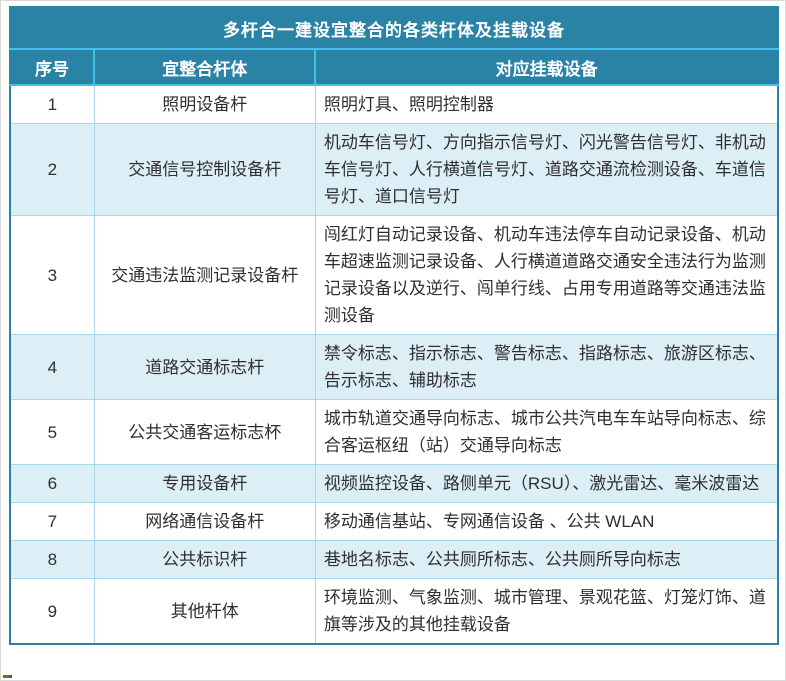  What do you see at coordinates (546, 521) in the screenshot?
I see `mounted-devices: 移动通信基站、专网通信设备 、公共 WLAN` at bounding box center [546, 521].